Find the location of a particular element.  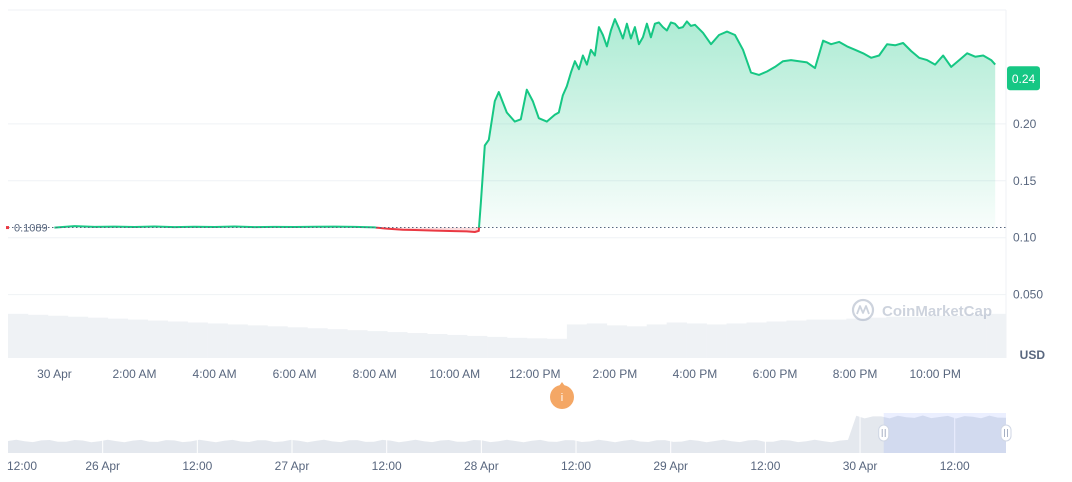

price-line-down is located at coordinates (427, 229).